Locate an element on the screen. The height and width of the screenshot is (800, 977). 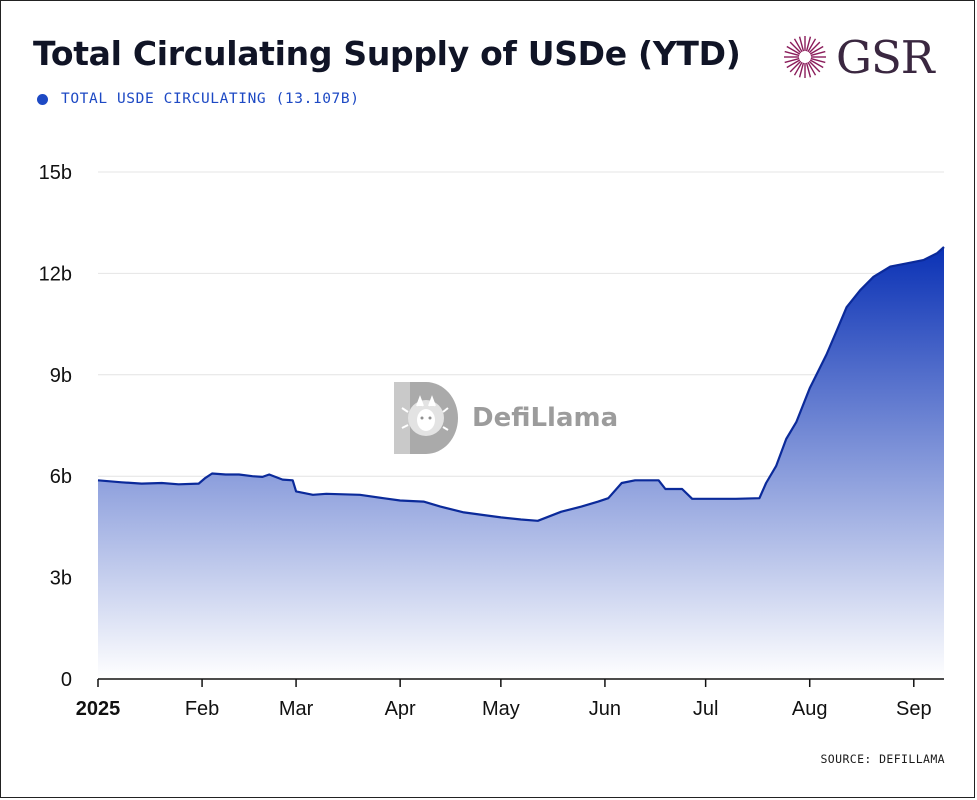
x-tick-label: Jul is located at coordinates (706, 709).